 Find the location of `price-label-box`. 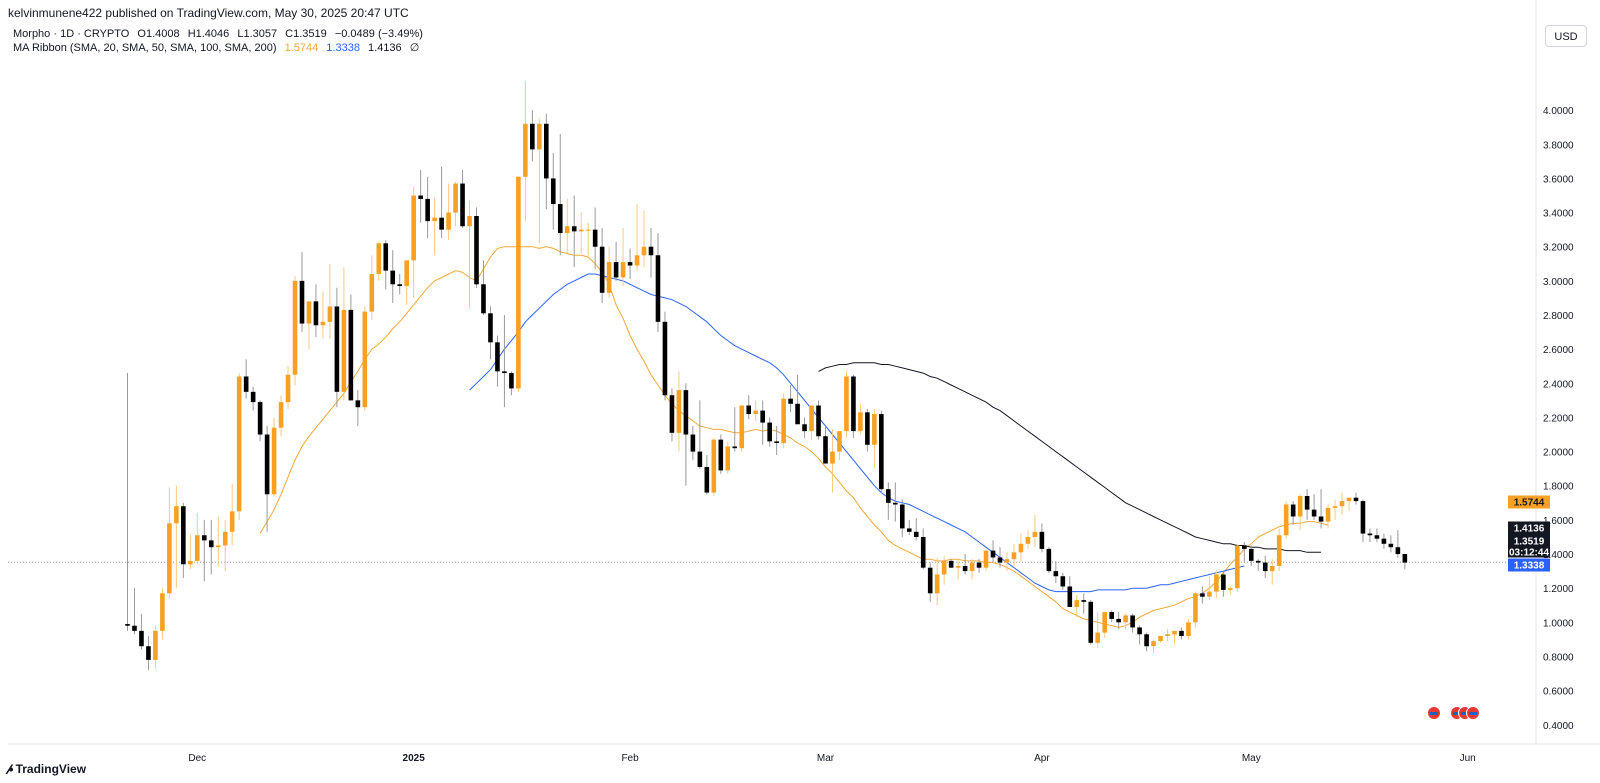

price-label-box is located at coordinates (1529, 565).